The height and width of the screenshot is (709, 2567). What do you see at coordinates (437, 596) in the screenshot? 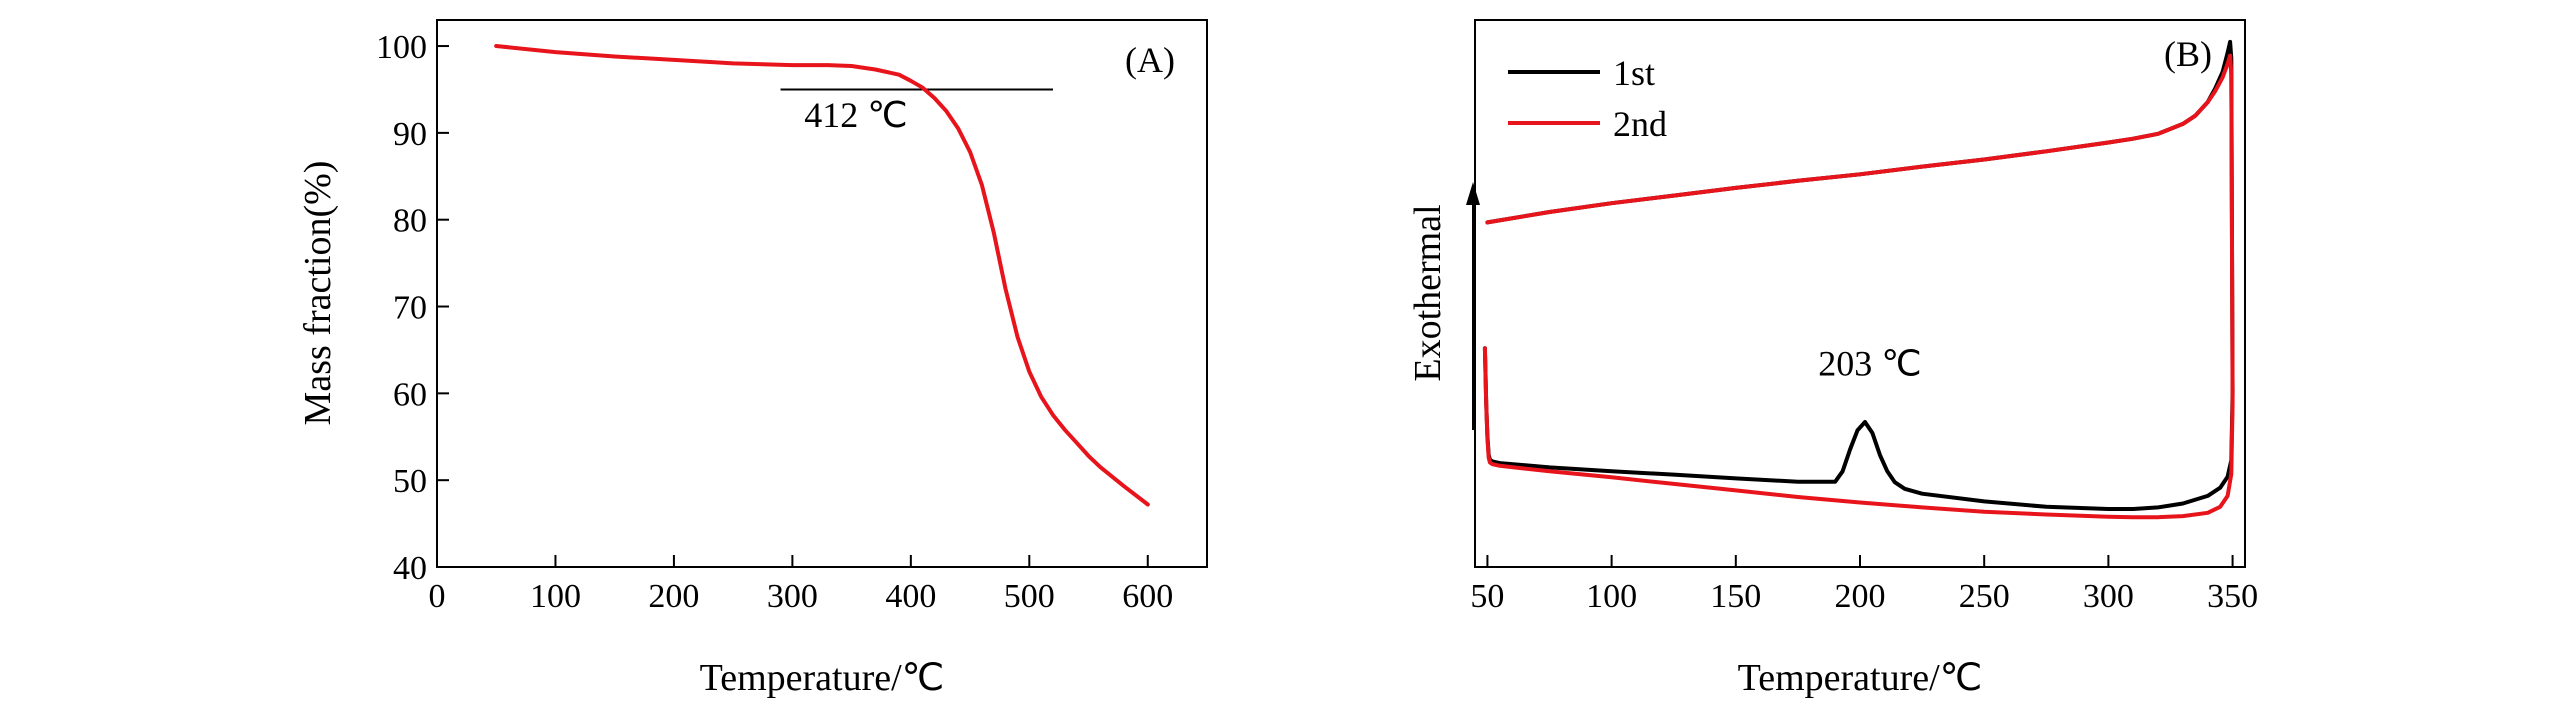
I see `panel-a-x-tick-label: 0` at bounding box center [437, 596].